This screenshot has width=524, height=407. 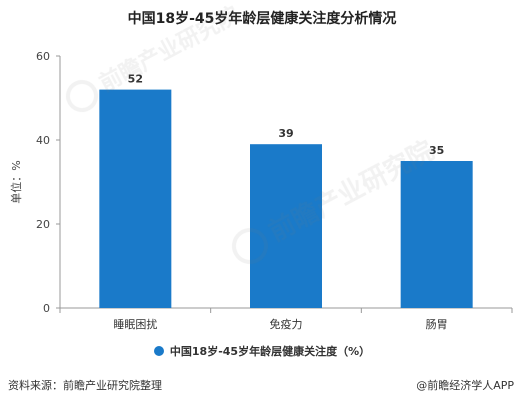 What do you see at coordinates (437, 324) in the screenshot?
I see `x-tick-label: 肠胃` at bounding box center [437, 324].